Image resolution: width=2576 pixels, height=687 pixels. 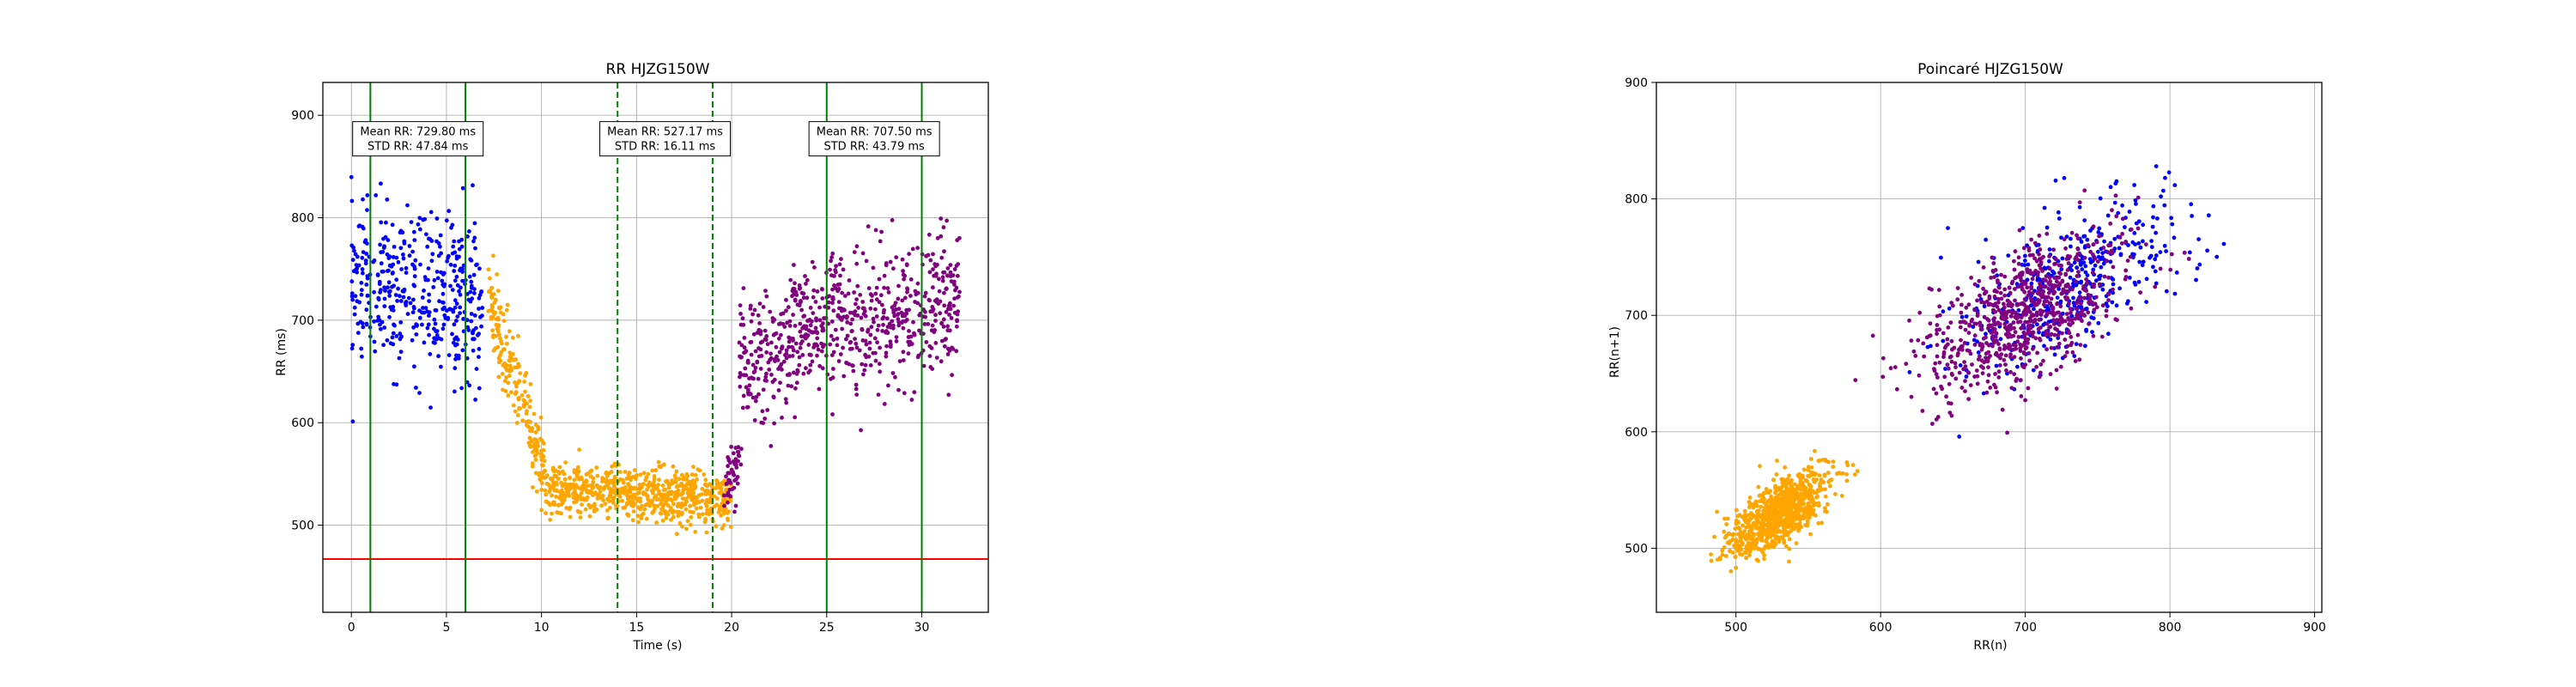 I want to click on pc-xtick-label: 900, so click(x=2314, y=628).